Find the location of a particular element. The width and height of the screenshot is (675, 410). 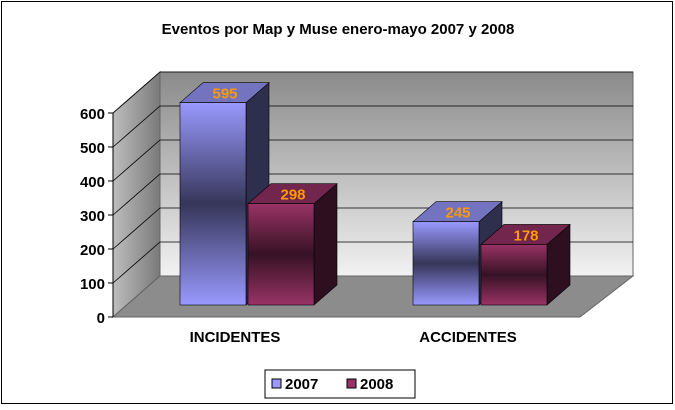

y-tick-label: 100 is located at coordinates (92, 284).